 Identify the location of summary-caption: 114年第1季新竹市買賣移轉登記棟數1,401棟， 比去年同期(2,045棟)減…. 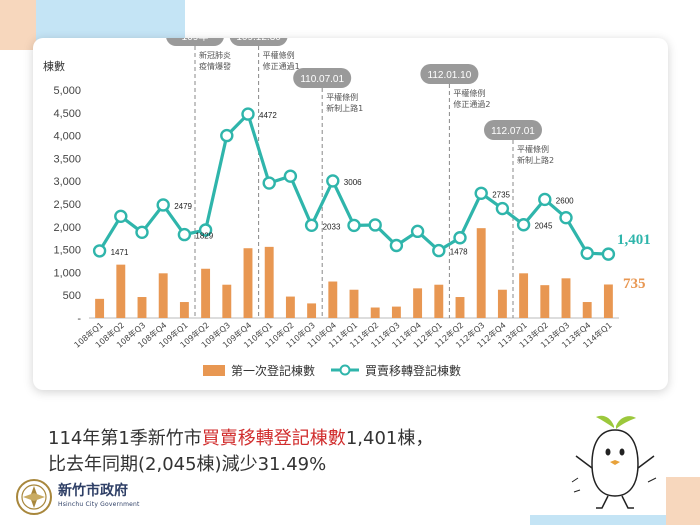
(240, 452).